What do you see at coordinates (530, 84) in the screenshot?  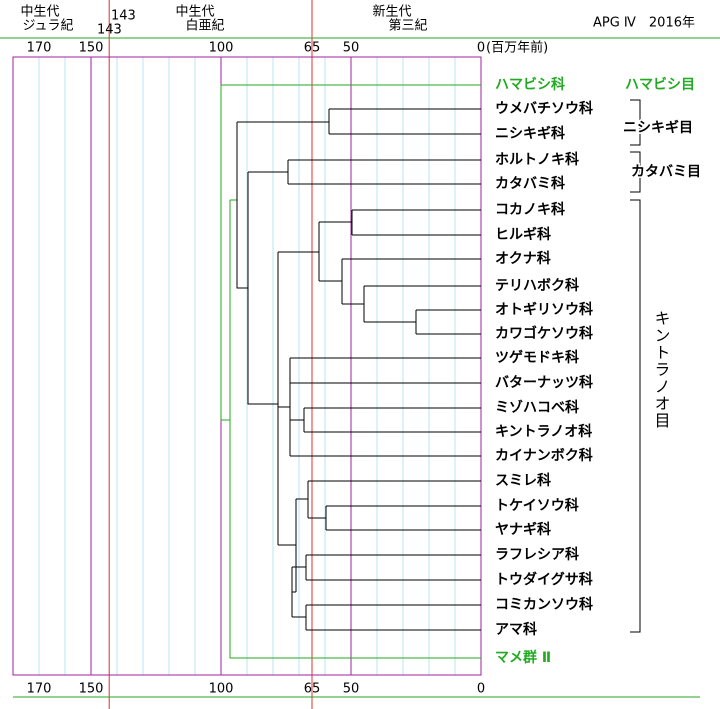 I see `leaf-label: ハマビシ科` at bounding box center [530, 84].